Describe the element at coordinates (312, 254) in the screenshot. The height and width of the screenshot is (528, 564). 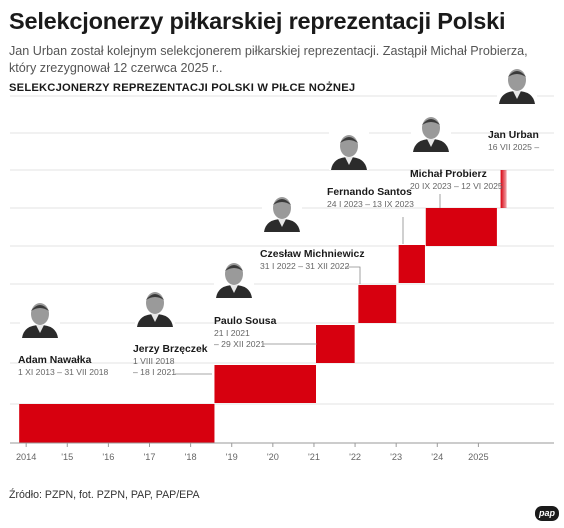
I see `coach-name: Czesław Michniewicz` at that location.